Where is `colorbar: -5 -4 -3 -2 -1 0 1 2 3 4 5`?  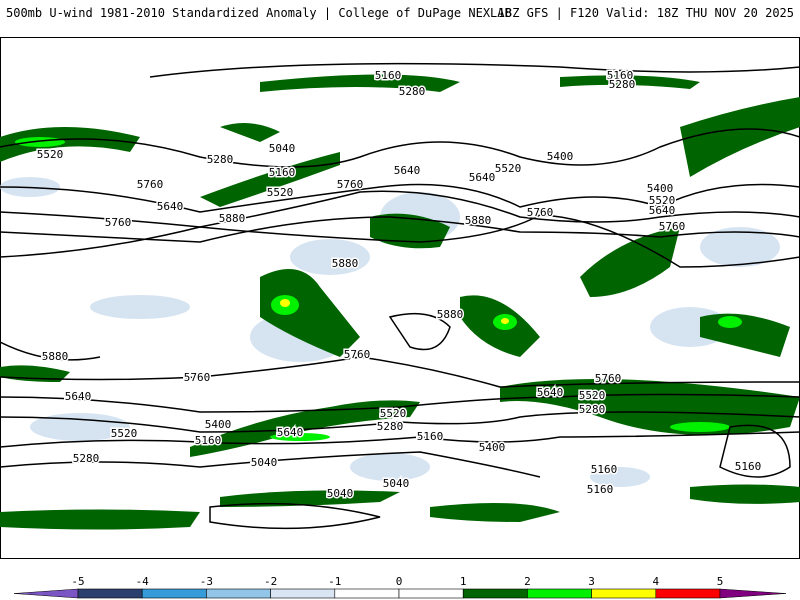
colorbar: -5 -4 -3 -2 -1 0 1 2 3 4 5 is located at coordinates (400, 587).